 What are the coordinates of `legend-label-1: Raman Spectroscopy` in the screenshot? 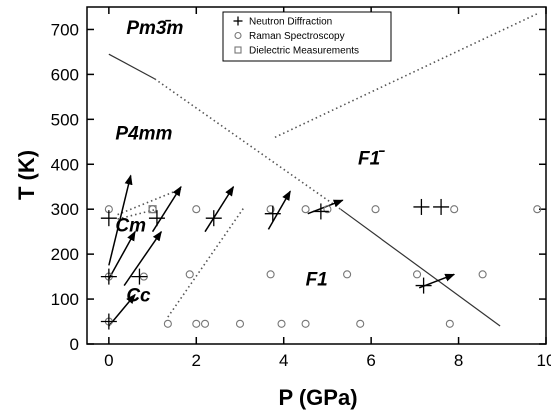 It's located at (297, 36).